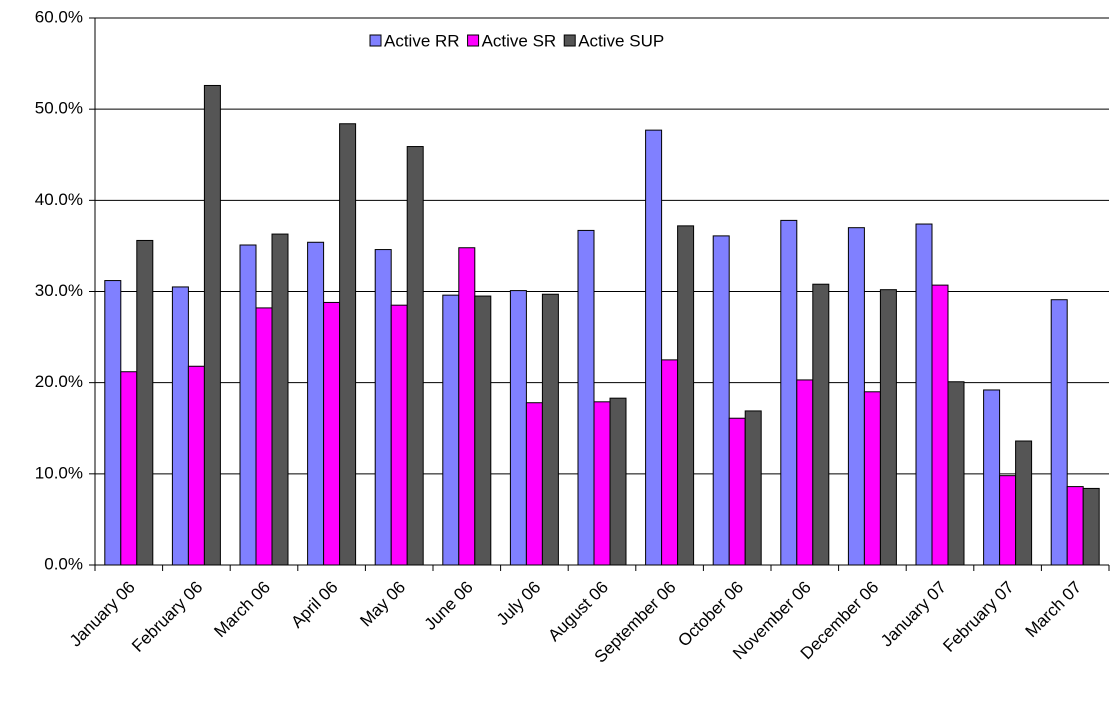 This screenshot has width=1111, height=712. I want to click on legend-label: Active SR, so click(519, 40).